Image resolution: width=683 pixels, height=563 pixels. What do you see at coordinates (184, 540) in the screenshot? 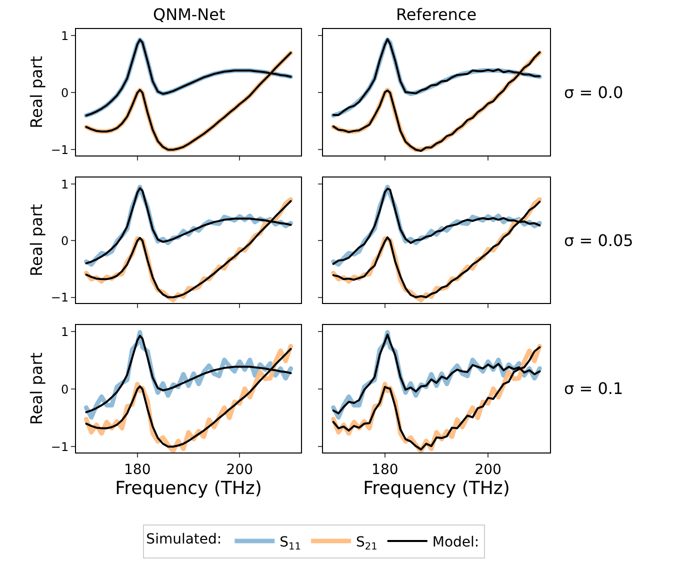
I see `legend-title: Simulated:` at bounding box center [184, 540].